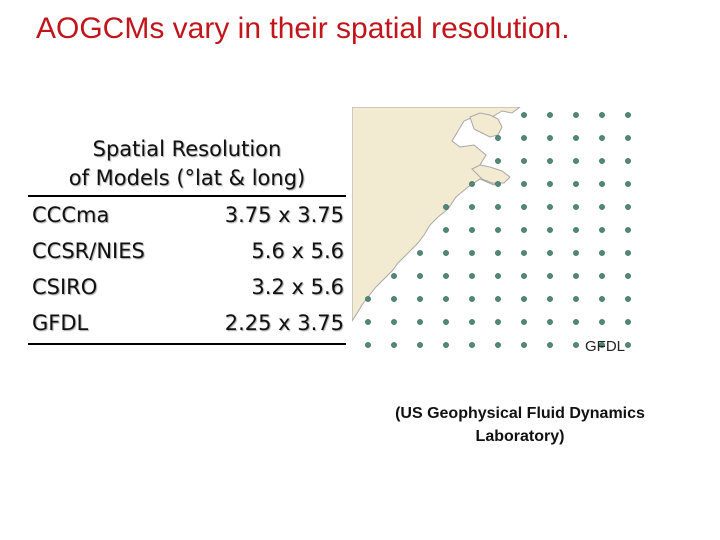 The height and width of the screenshot is (540, 720). Describe the element at coordinates (187, 251) in the screenshot. I see `table-row: CCSR/NIES 5.6 x 5.6` at that location.